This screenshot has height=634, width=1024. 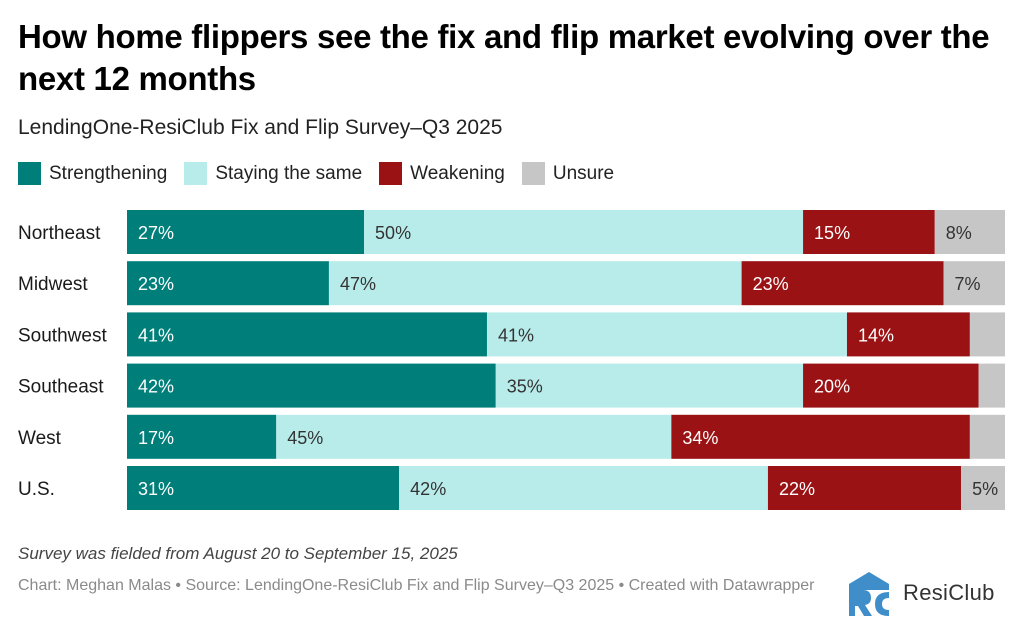 What do you see at coordinates (36, 489) in the screenshot?
I see `category-label: U.S.` at bounding box center [36, 489].